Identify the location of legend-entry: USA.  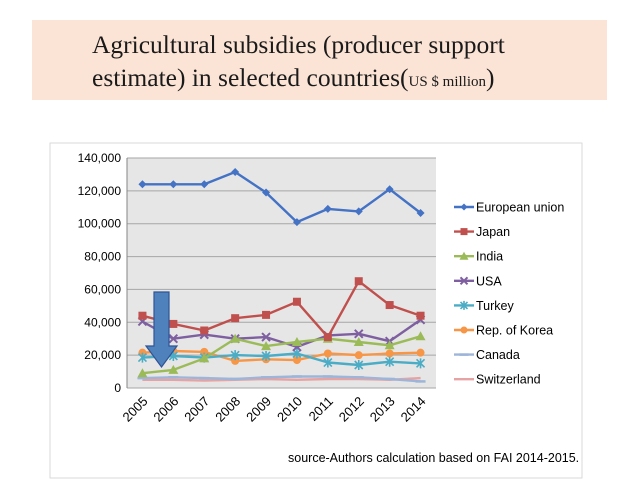
(478, 281).